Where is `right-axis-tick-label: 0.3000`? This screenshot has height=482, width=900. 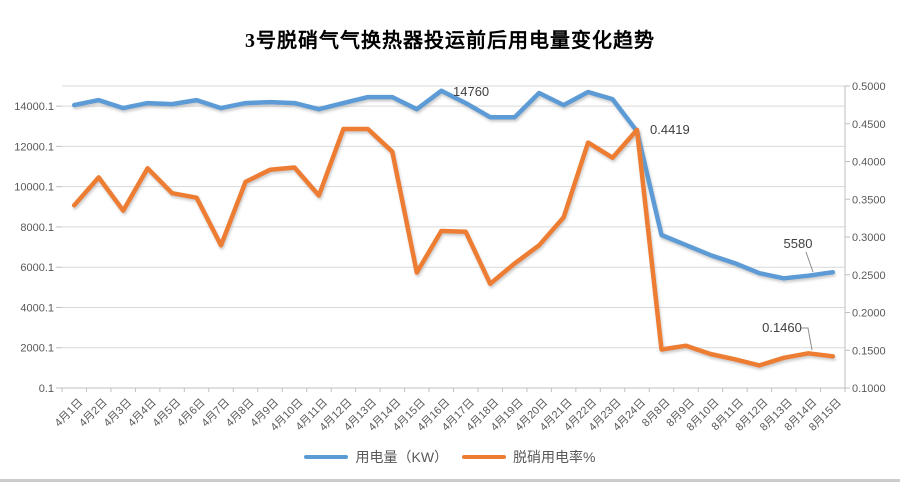 right-axis-tick-label: 0.3000 is located at coordinates (869, 238).